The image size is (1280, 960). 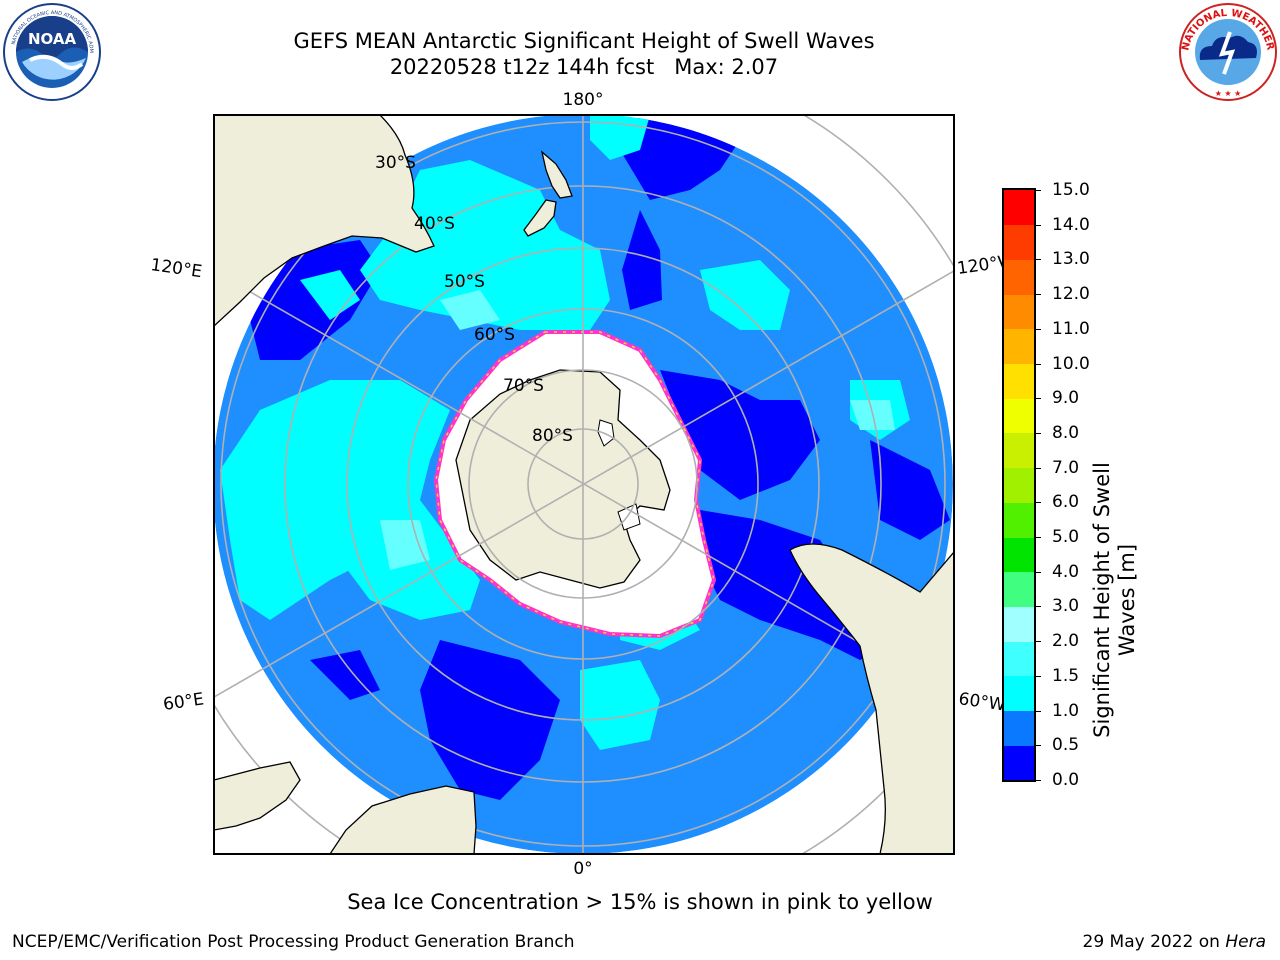 I want to click on lat-label-30s: 30°S, so click(x=395, y=163).